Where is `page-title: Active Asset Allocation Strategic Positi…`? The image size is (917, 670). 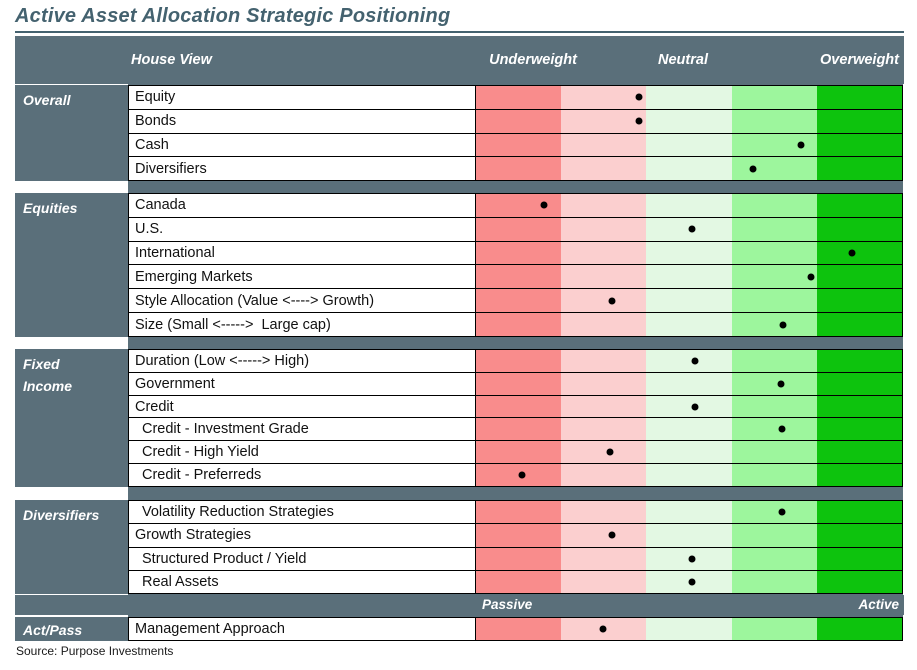 page-title: Active Asset Allocation Strategic Positi… is located at coordinates (233, 16).